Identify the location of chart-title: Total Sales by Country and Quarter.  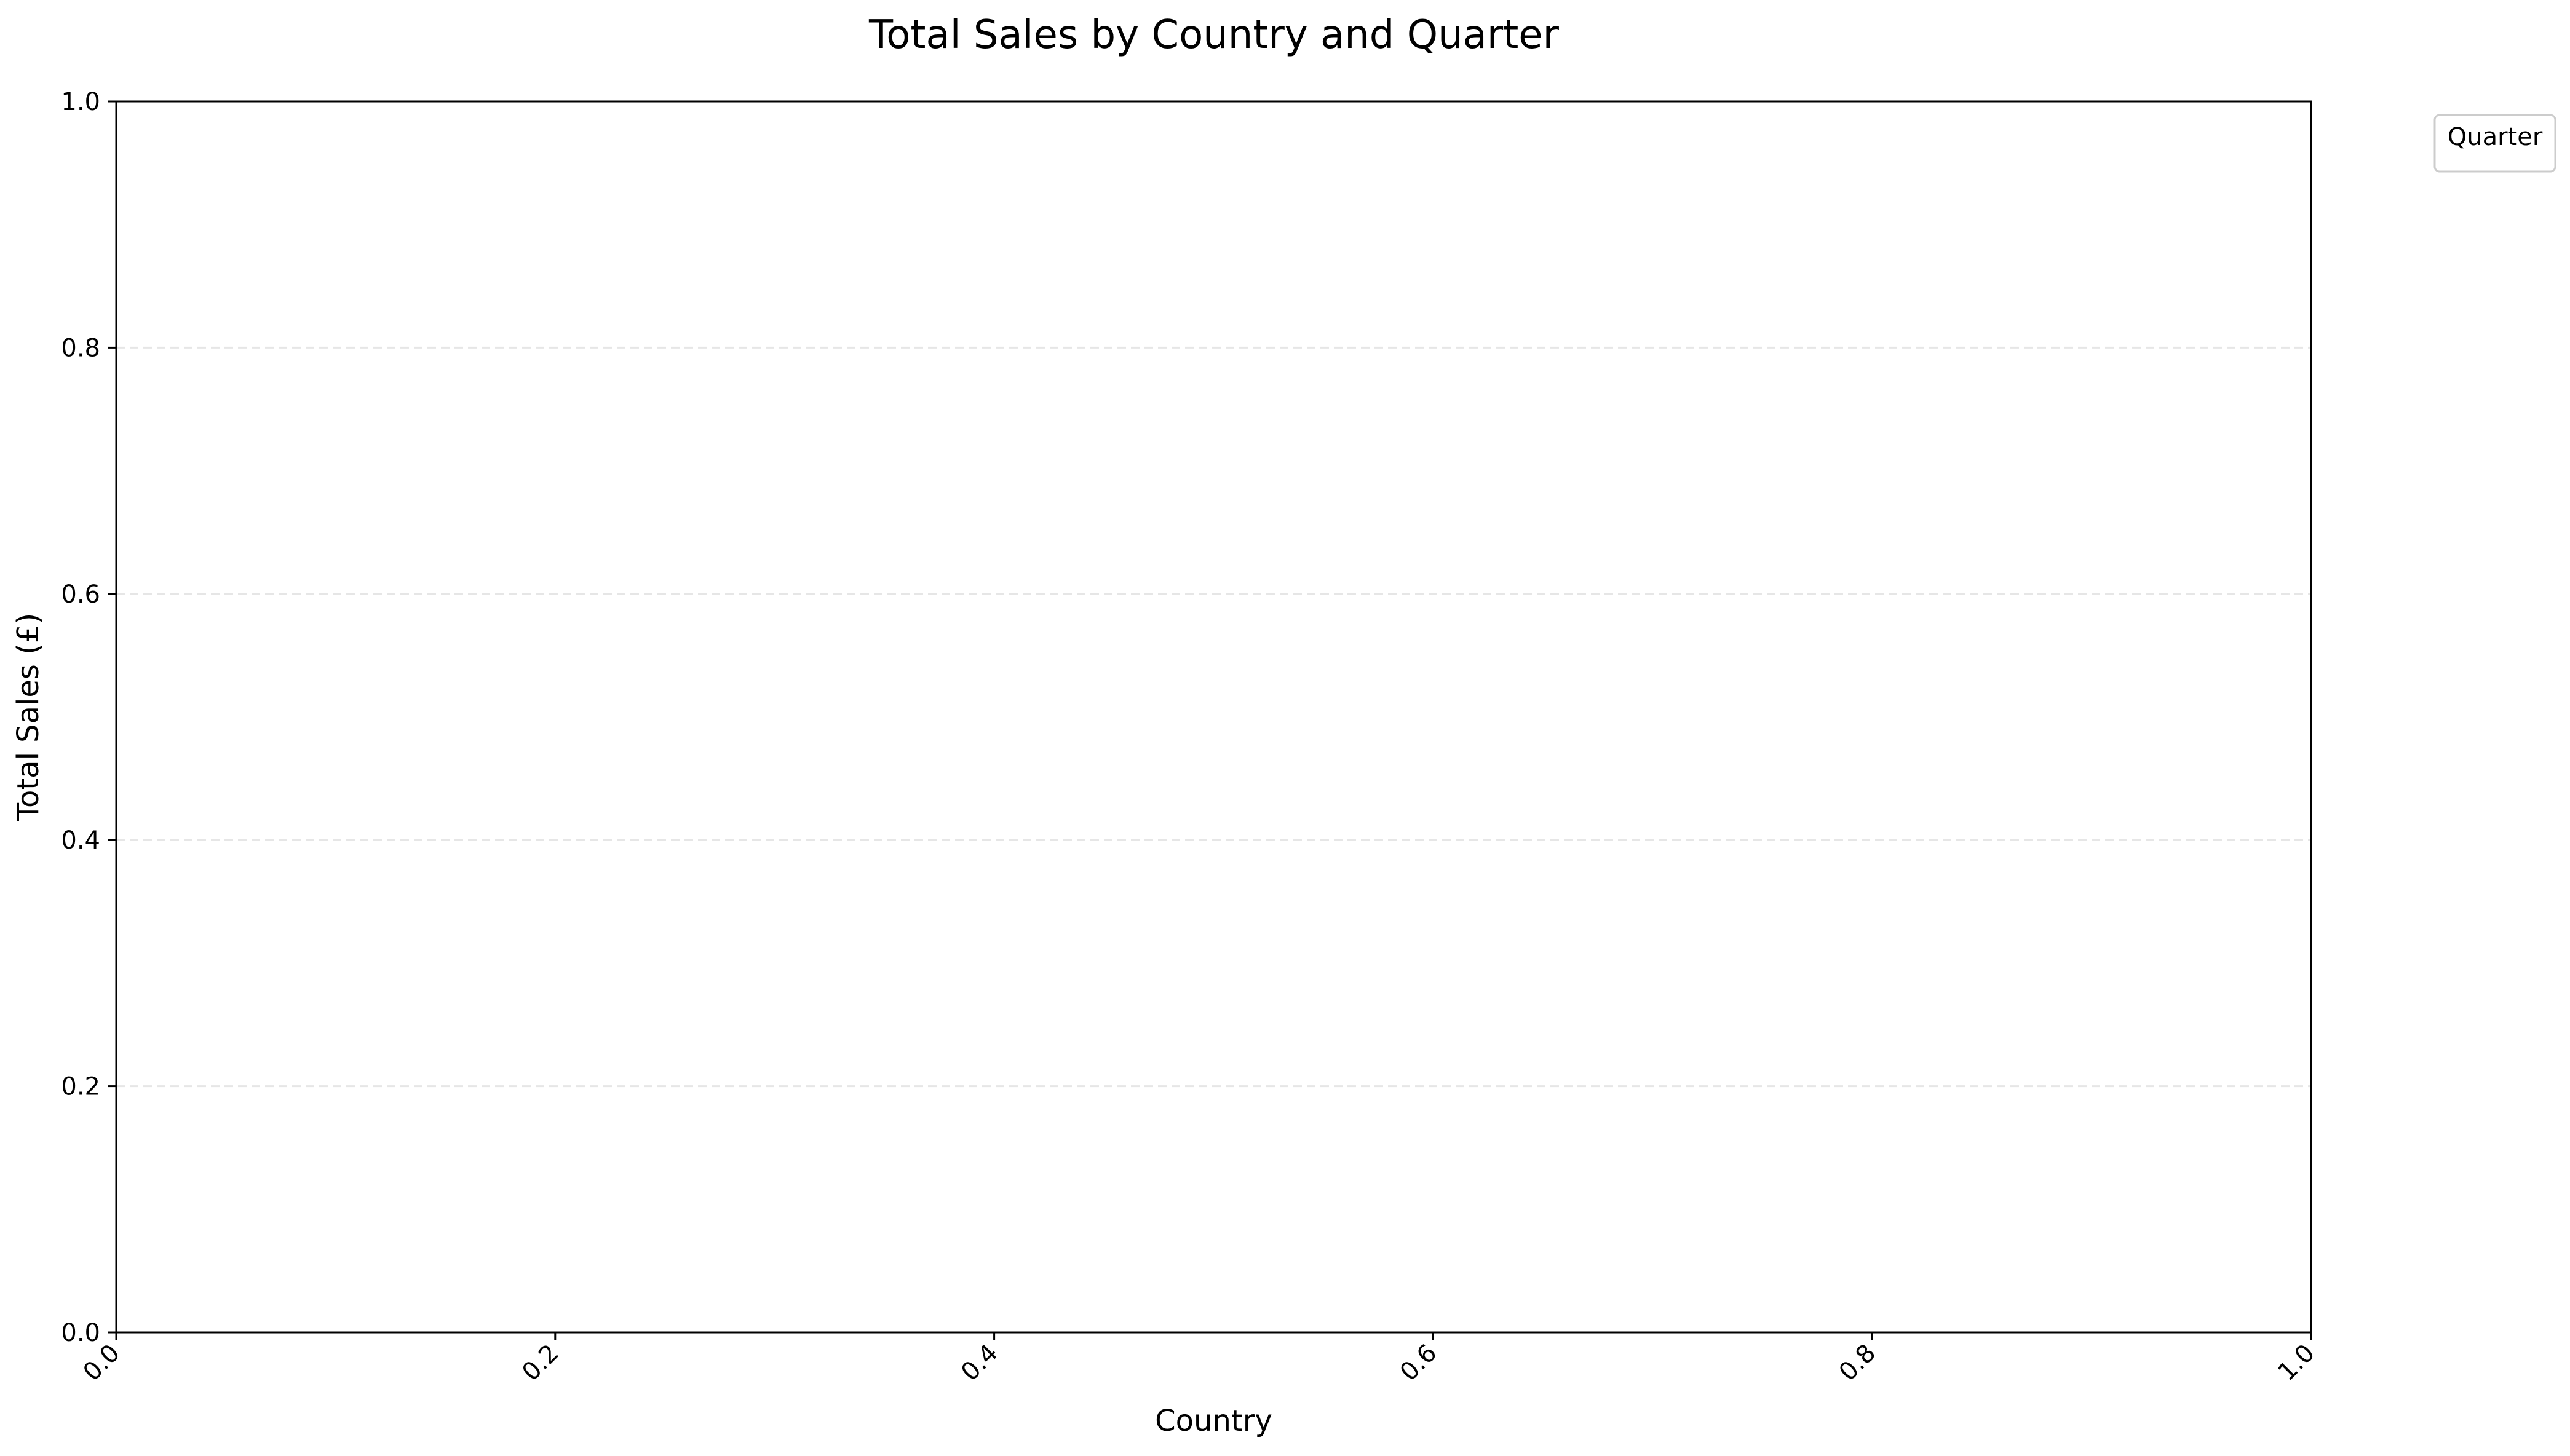
(1214, 35).